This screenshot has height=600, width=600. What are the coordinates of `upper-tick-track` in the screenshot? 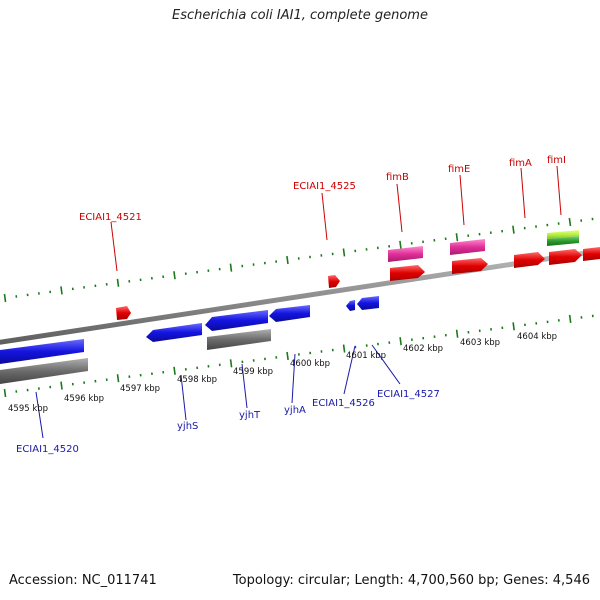 It's located at (298, 260).